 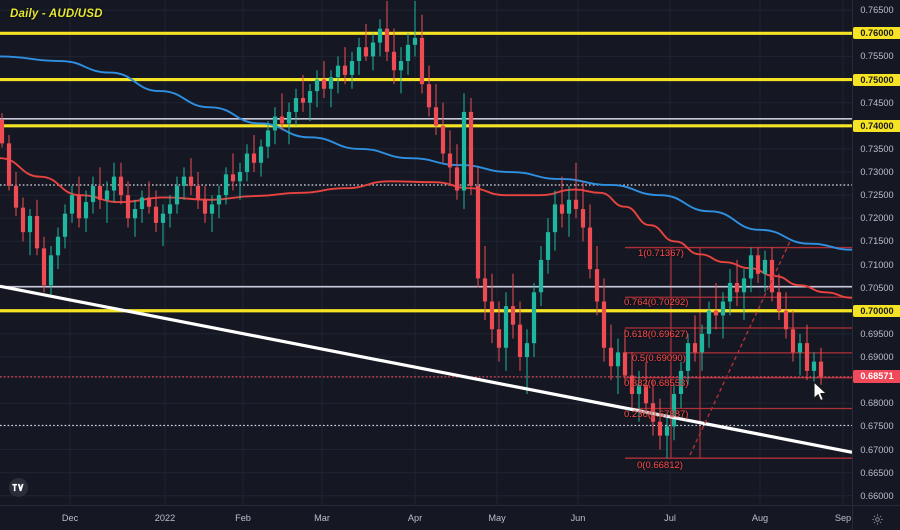 I want to click on tradingview-logo, so click(x=18, y=487).